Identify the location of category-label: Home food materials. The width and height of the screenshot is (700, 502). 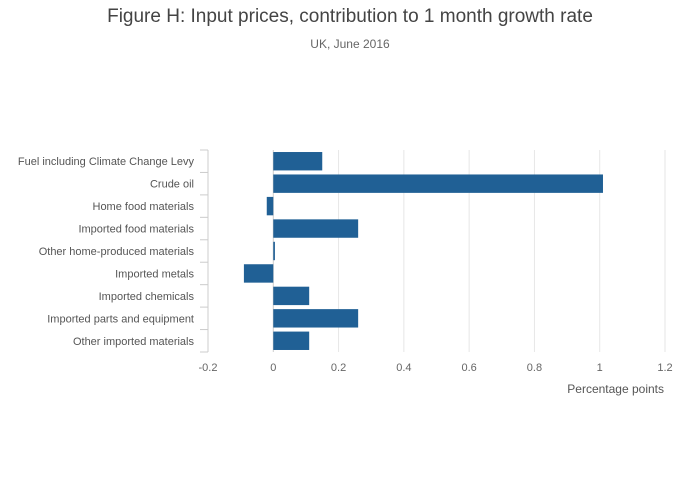
(144, 207).